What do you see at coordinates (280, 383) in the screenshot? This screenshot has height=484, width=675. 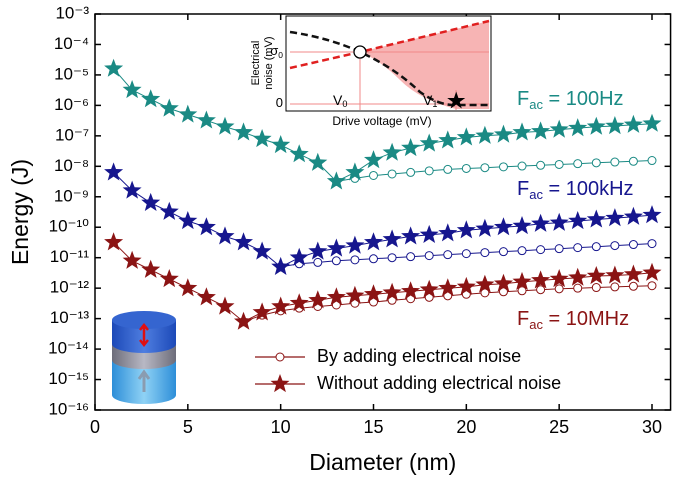 I see `legend-marker` at bounding box center [280, 383].